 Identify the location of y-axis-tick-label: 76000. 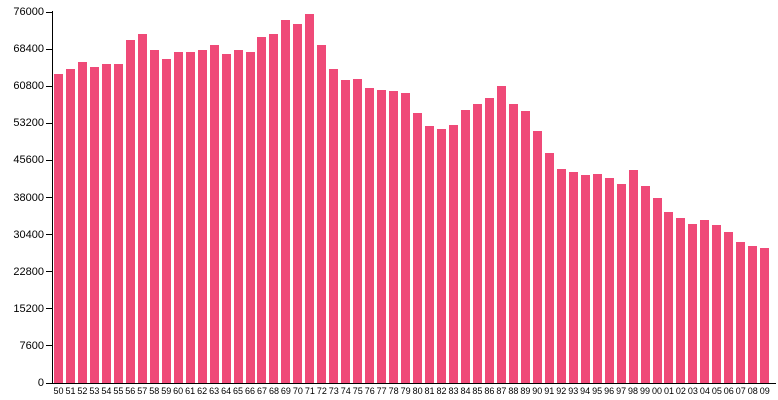
(28, 12).